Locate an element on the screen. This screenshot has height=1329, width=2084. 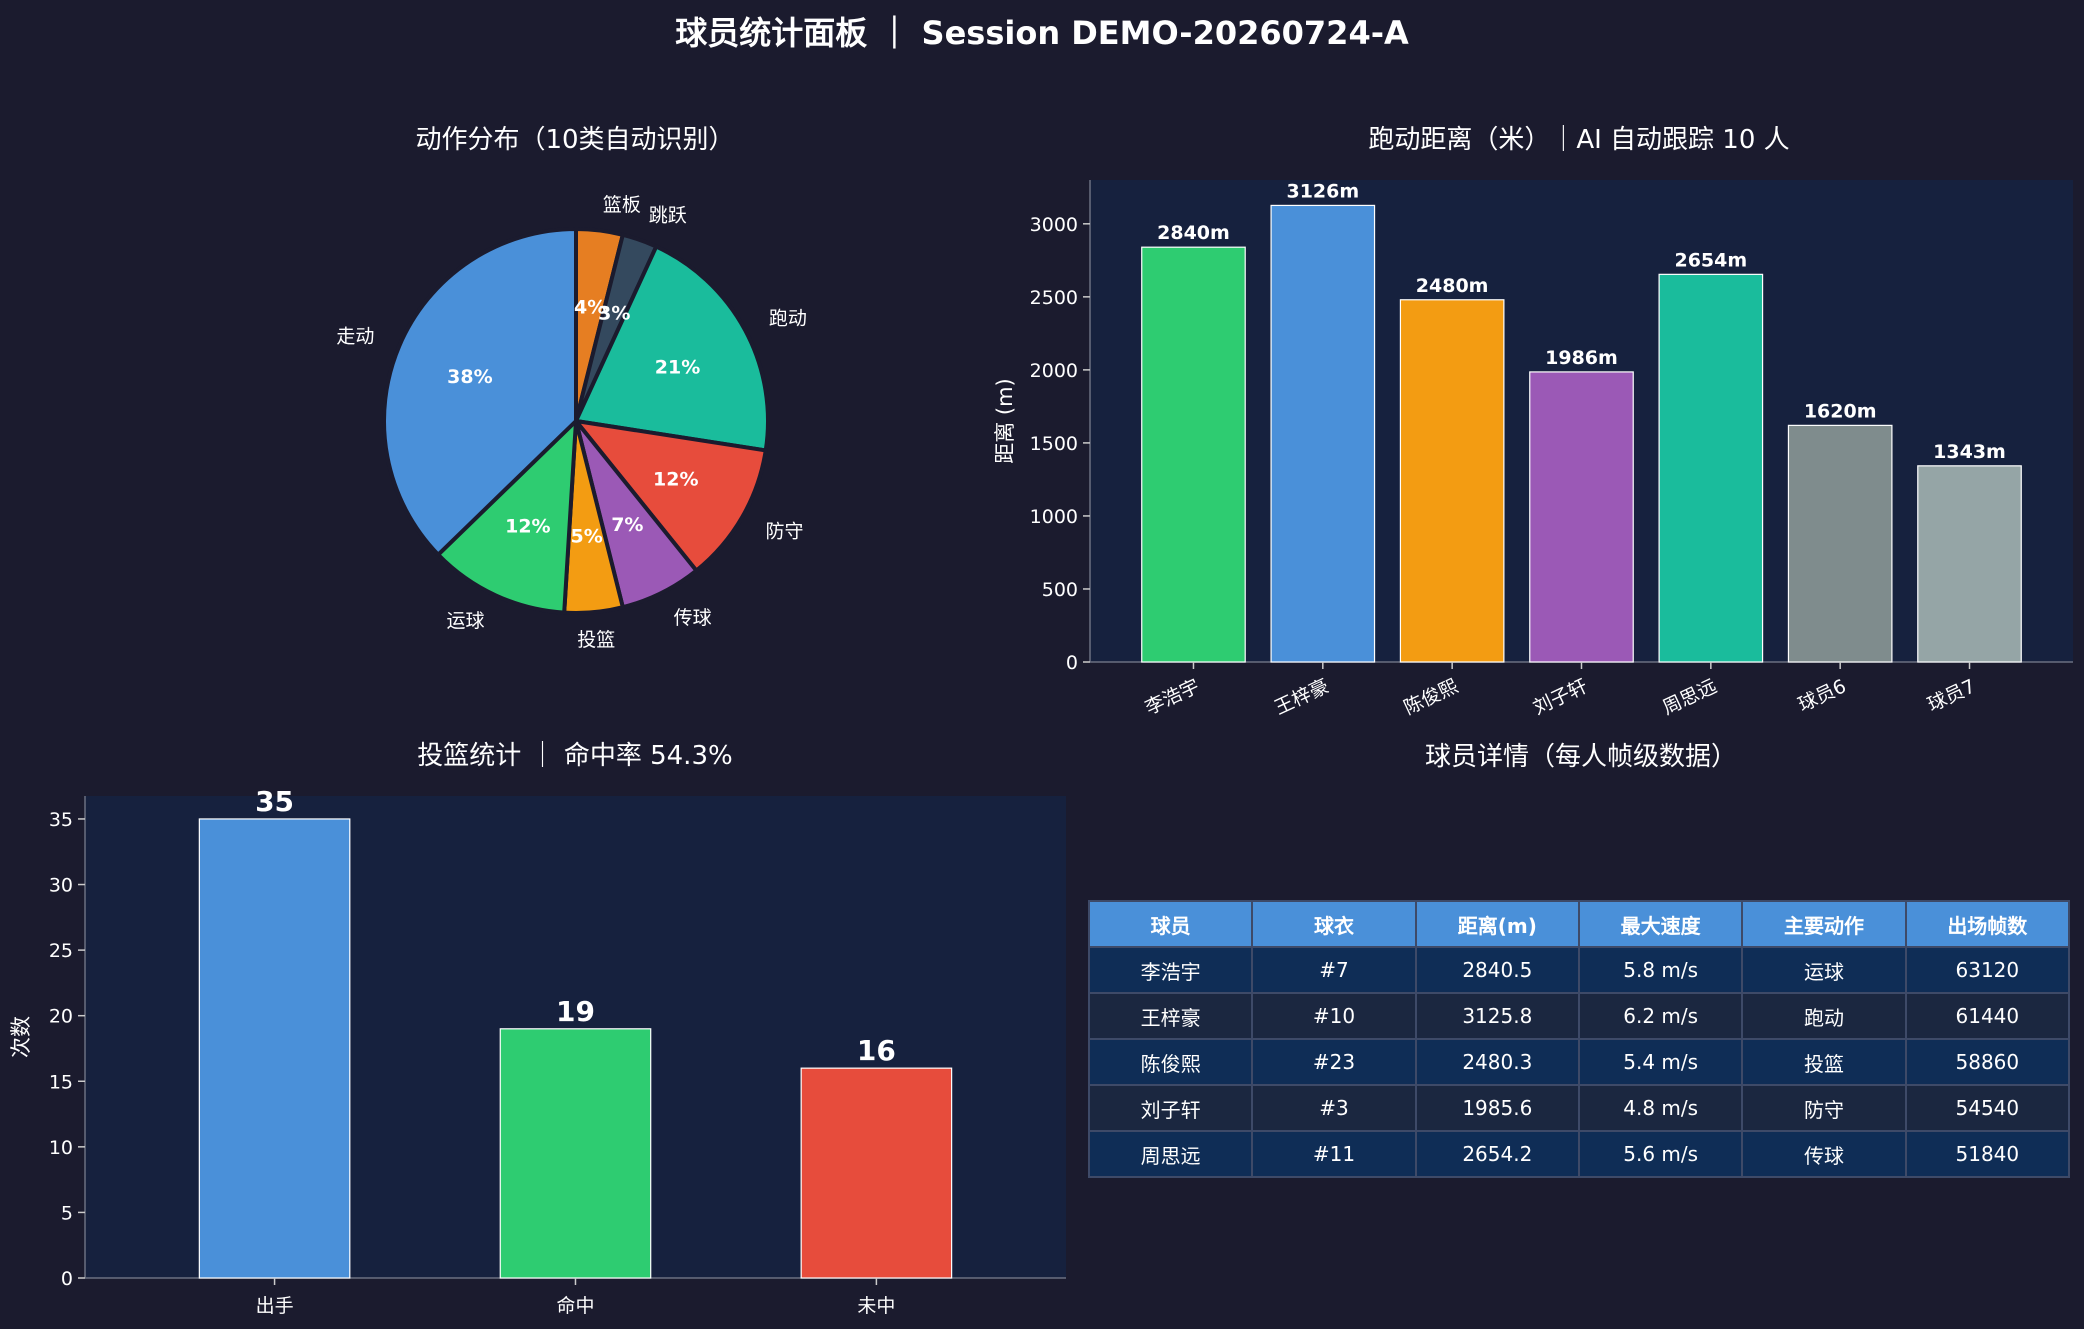
table-header-row: 球员 球衣 距离(m) 最大速度 主要动作 出场帧数 is located at coordinates (1579, 924).